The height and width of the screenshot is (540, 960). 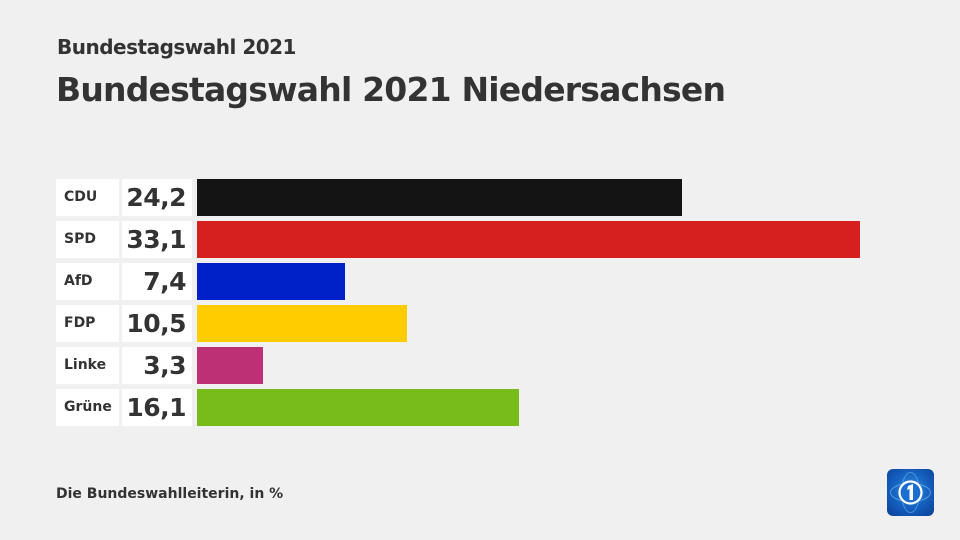 What do you see at coordinates (157, 365) in the screenshot?
I see `party-value: 3,3` at bounding box center [157, 365].